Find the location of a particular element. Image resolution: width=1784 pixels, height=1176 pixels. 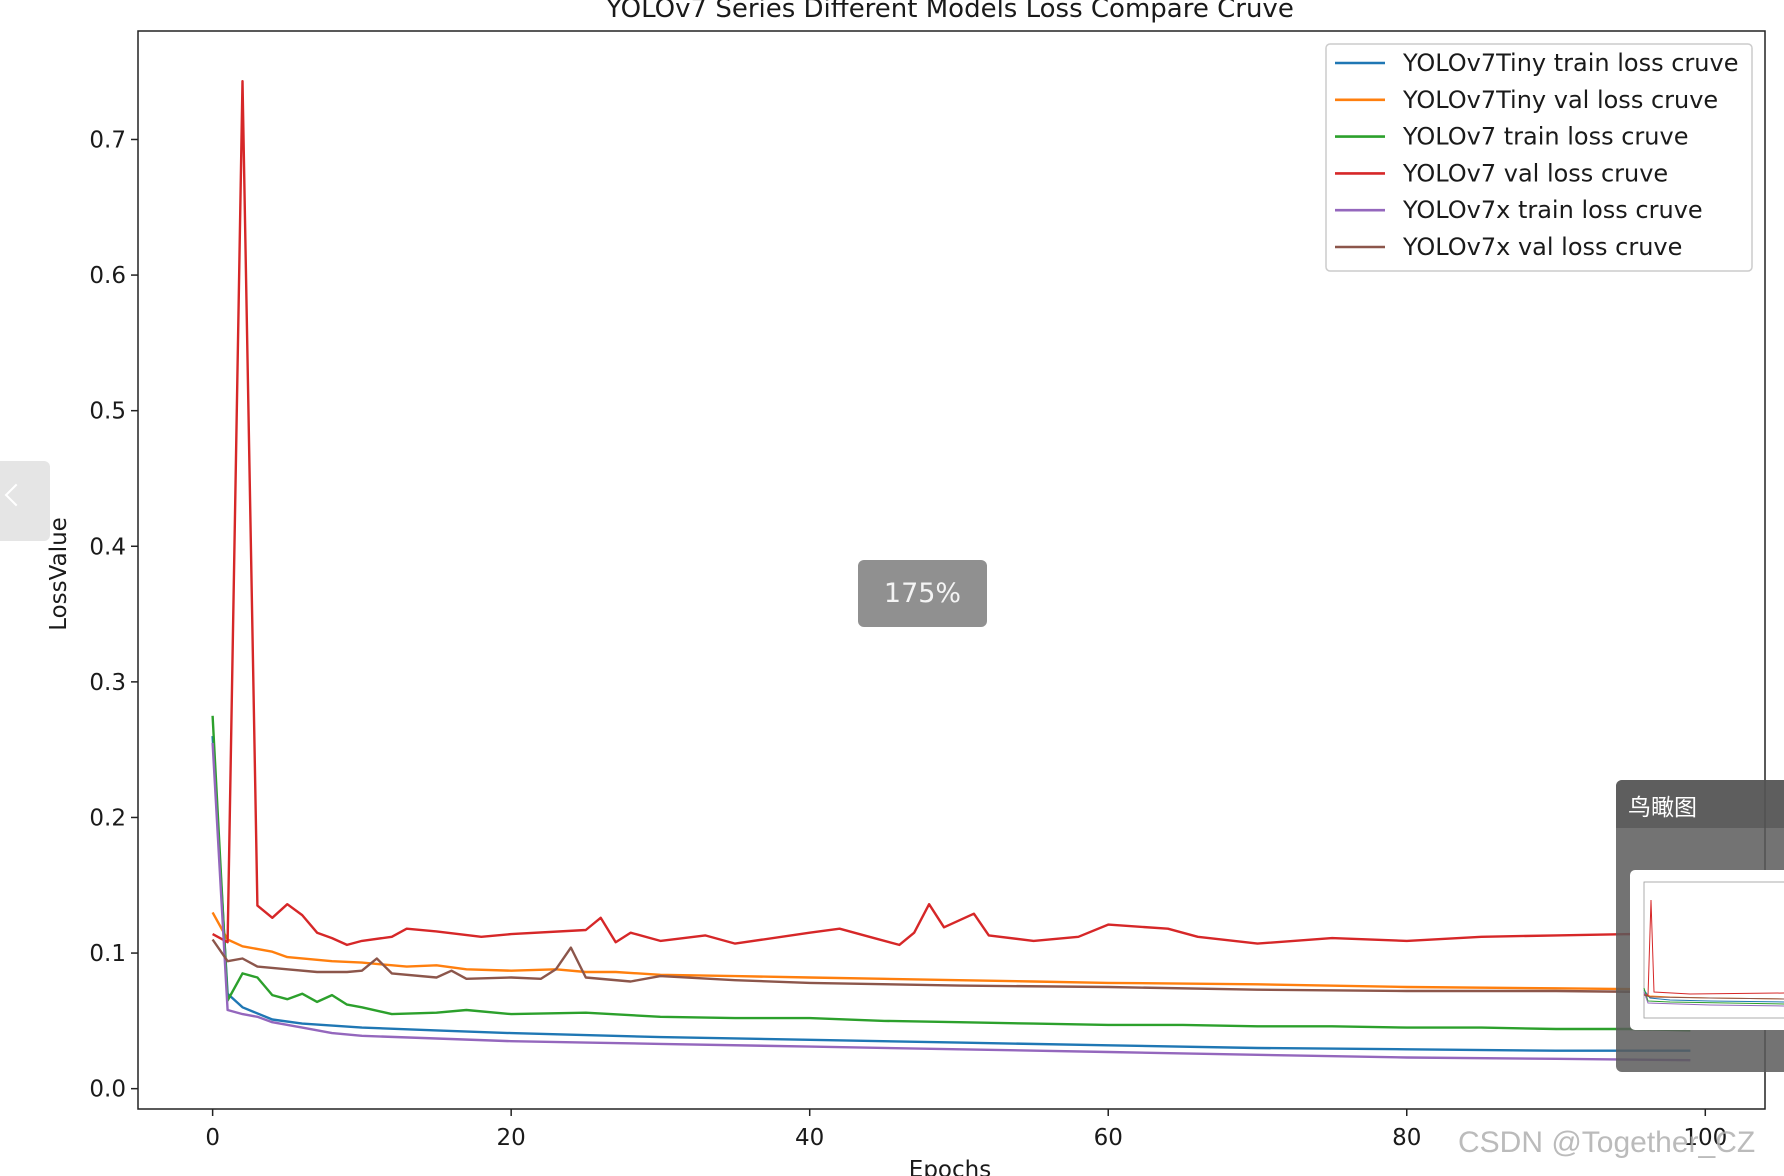

y-tick-label: 0.5 is located at coordinates (107, 412).